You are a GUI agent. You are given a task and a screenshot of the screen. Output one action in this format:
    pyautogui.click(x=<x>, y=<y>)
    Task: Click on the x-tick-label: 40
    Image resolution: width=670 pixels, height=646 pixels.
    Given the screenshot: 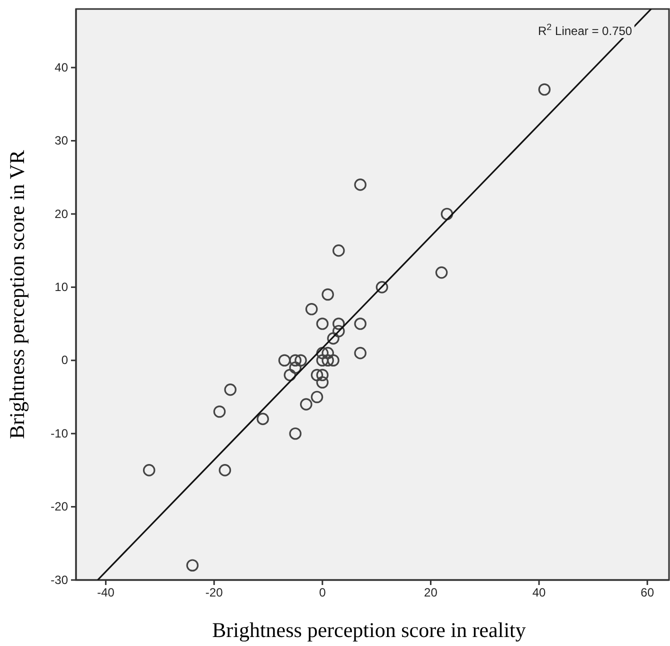 What is the action you would take?
    pyautogui.click(x=539, y=593)
    